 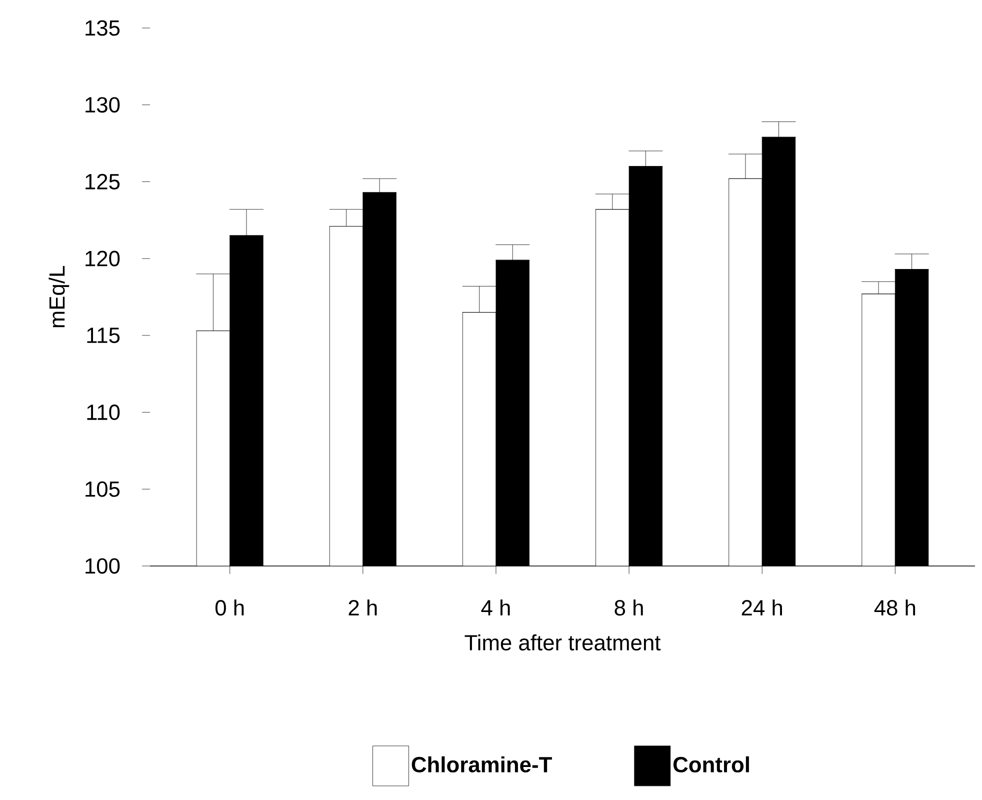 I want to click on x-axis-title: Time after treatment, so click(x=562, y=642).